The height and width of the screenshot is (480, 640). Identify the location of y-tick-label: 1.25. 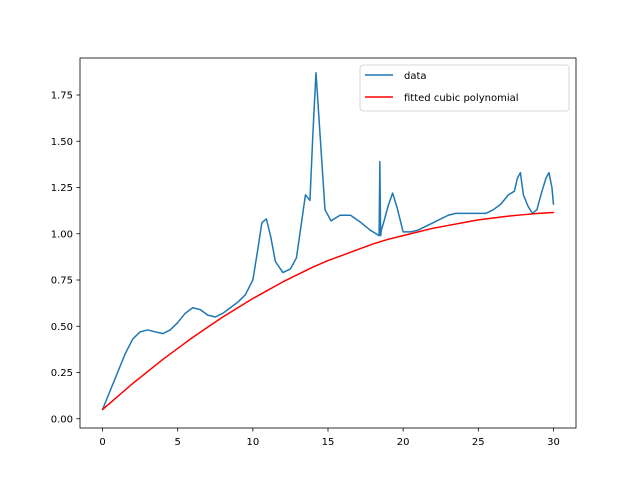
(62, 188).